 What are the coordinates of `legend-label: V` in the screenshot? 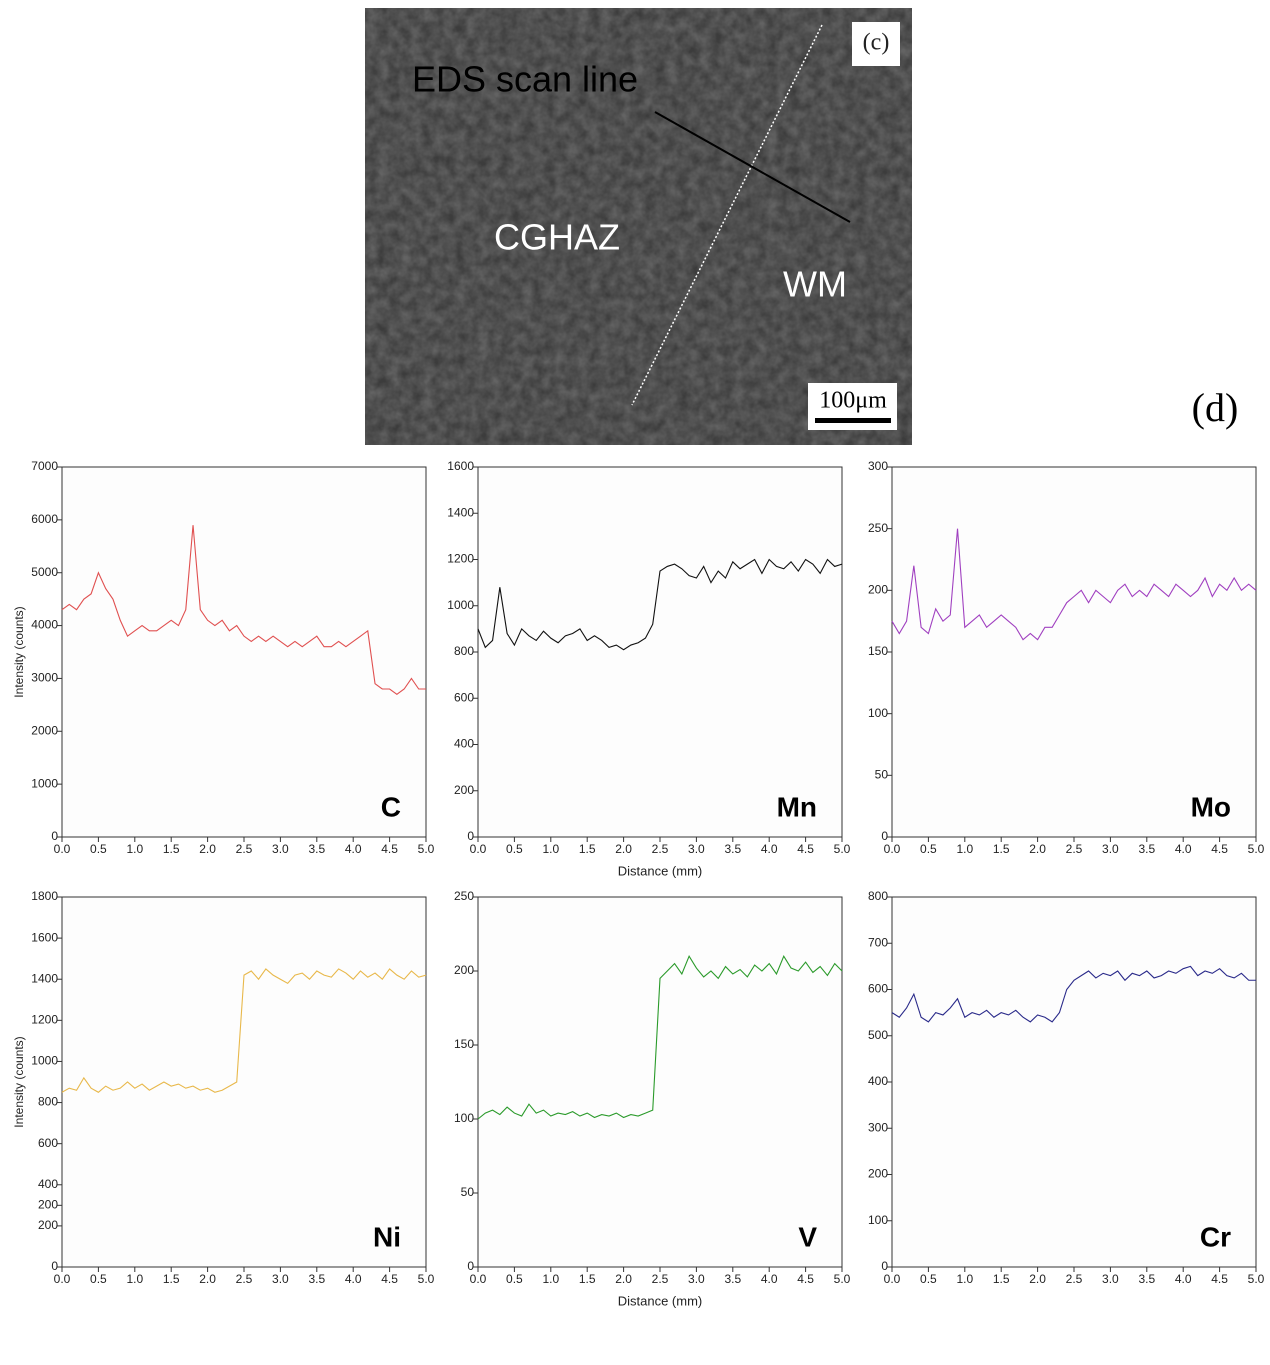 It's located at (807, 1236).